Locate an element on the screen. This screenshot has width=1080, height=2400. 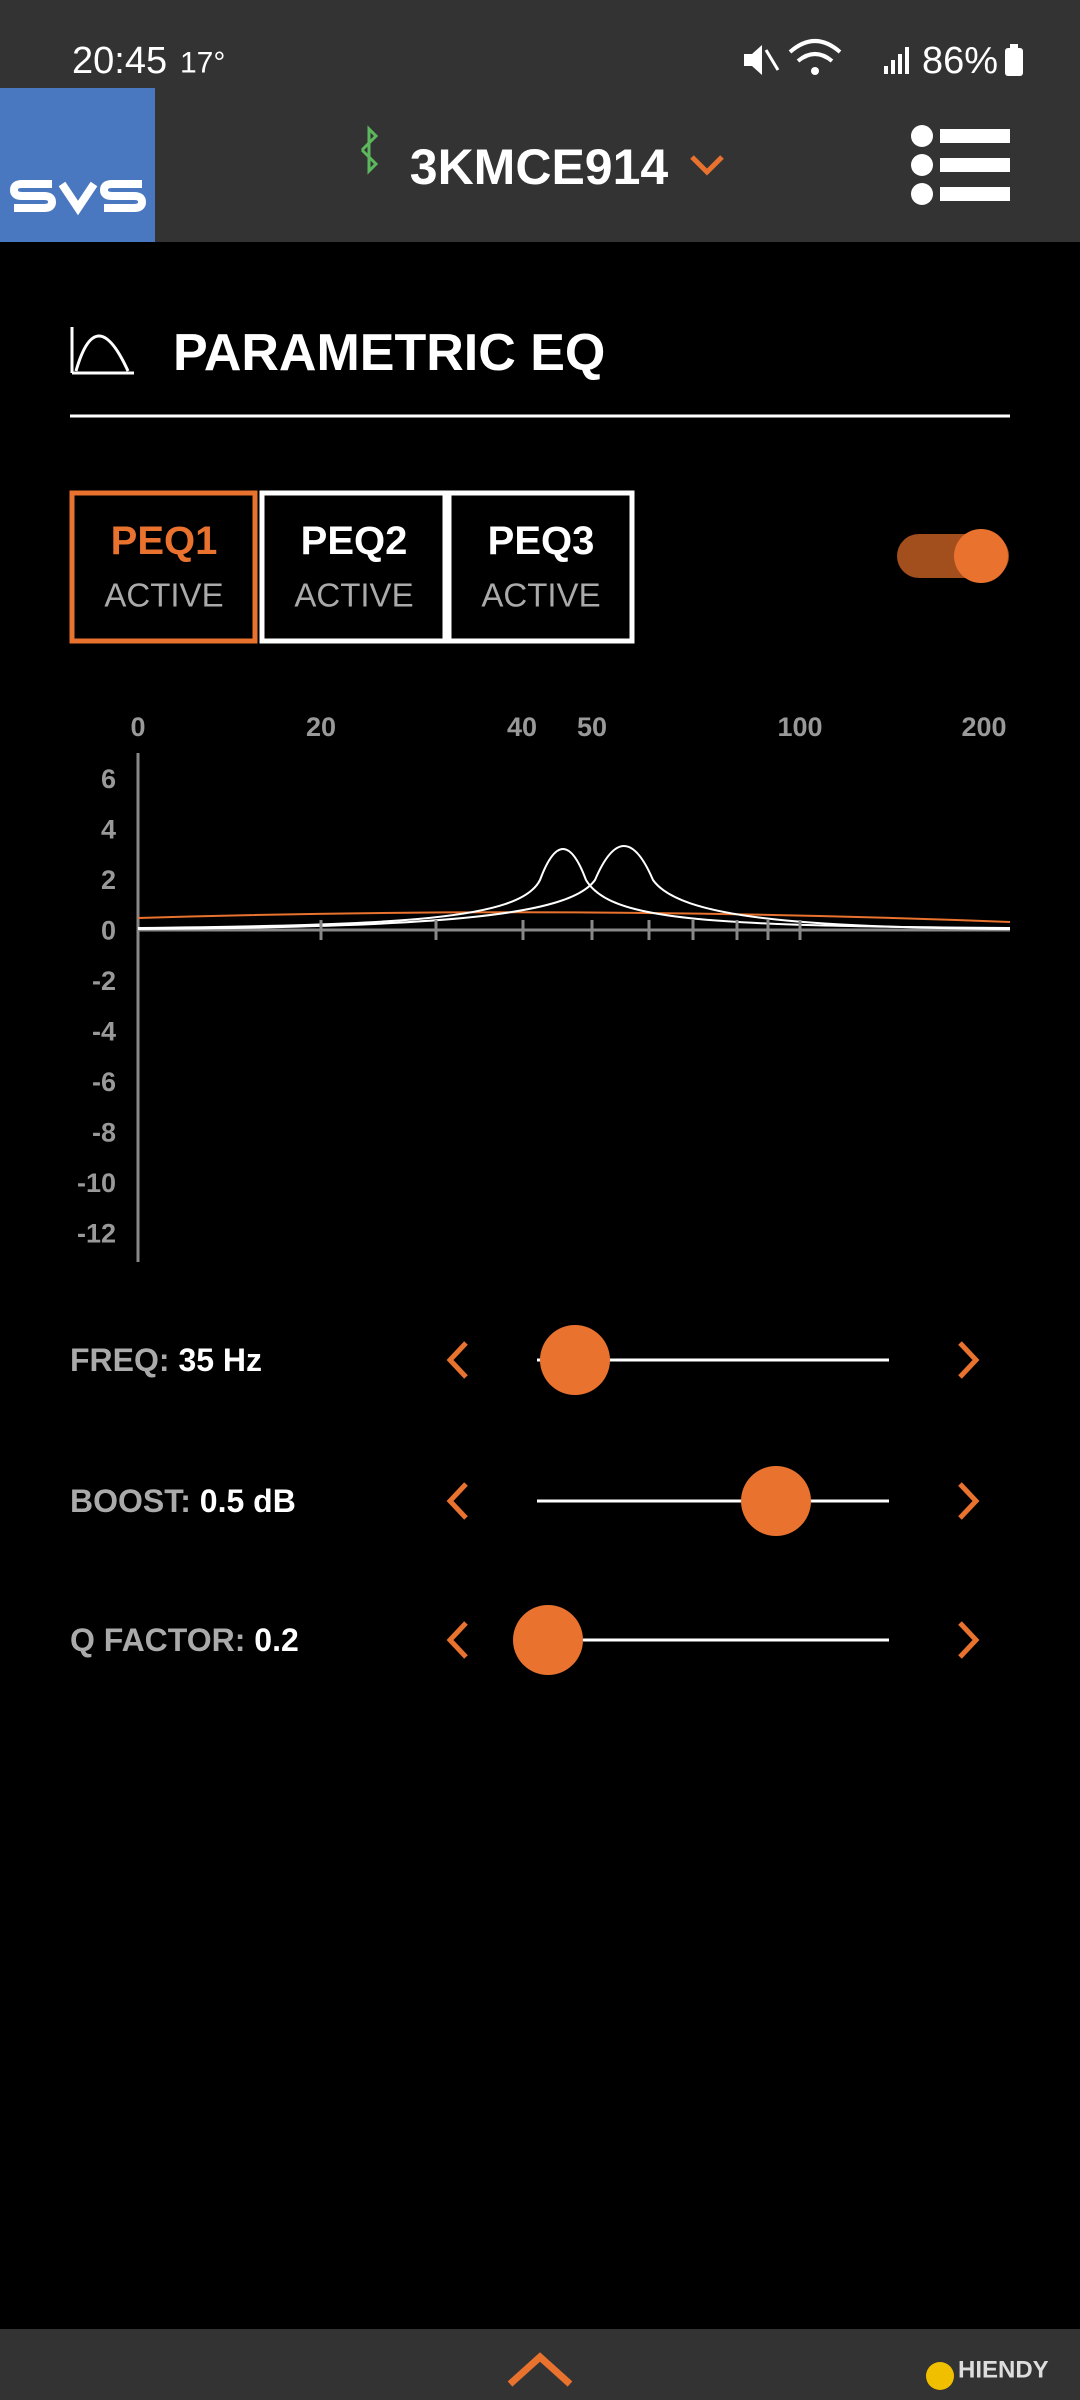
y-axis-label: -12 is located at coordinates (96, 1234).